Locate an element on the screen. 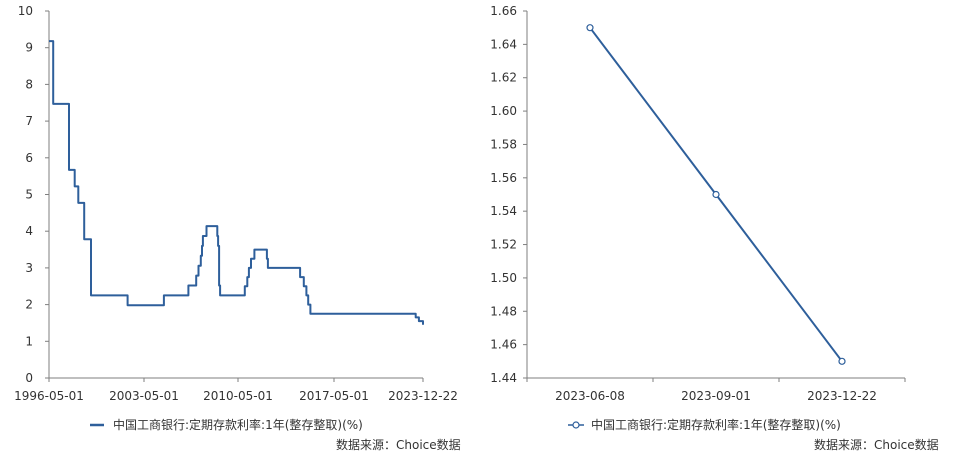 This screenshot has height=457, width=953. y-tick-label: 1 is located at coordinates (29, 341).